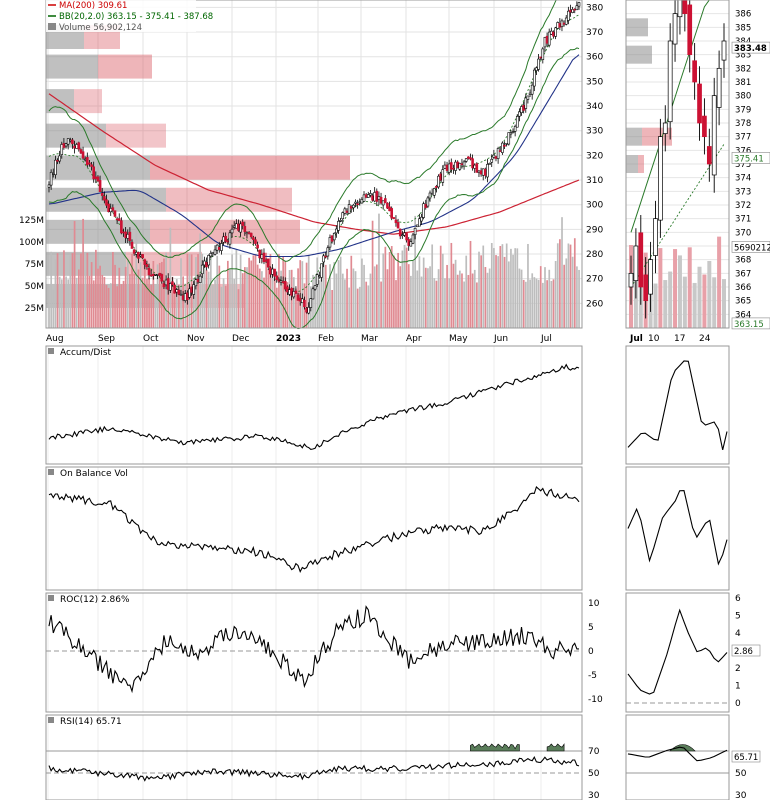 This screenshot has height=800, width=770. Describe the element at coordinates (55, 339) in the screenshot. I see `x-tick-label: Aug` at that location.